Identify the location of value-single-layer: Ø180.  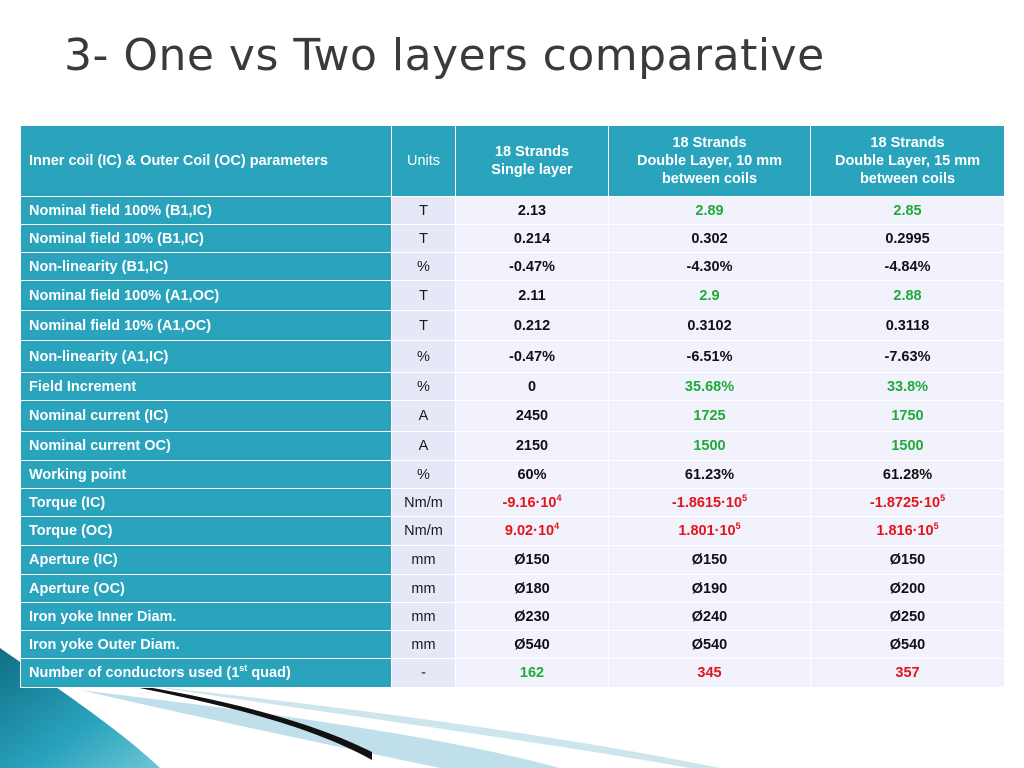
(532, 588).